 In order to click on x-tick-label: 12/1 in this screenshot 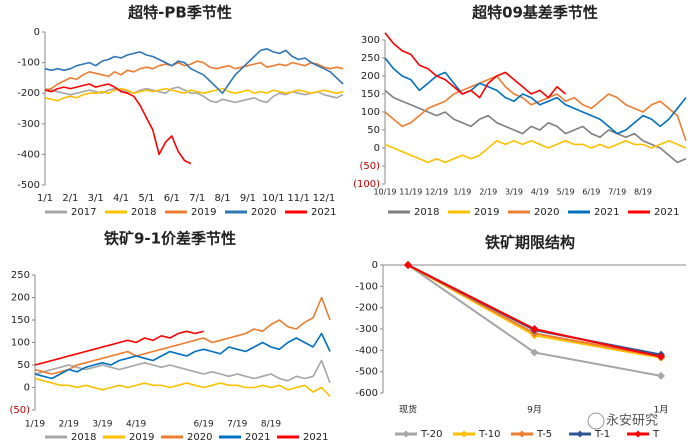, I will do `click(324, 198)`.